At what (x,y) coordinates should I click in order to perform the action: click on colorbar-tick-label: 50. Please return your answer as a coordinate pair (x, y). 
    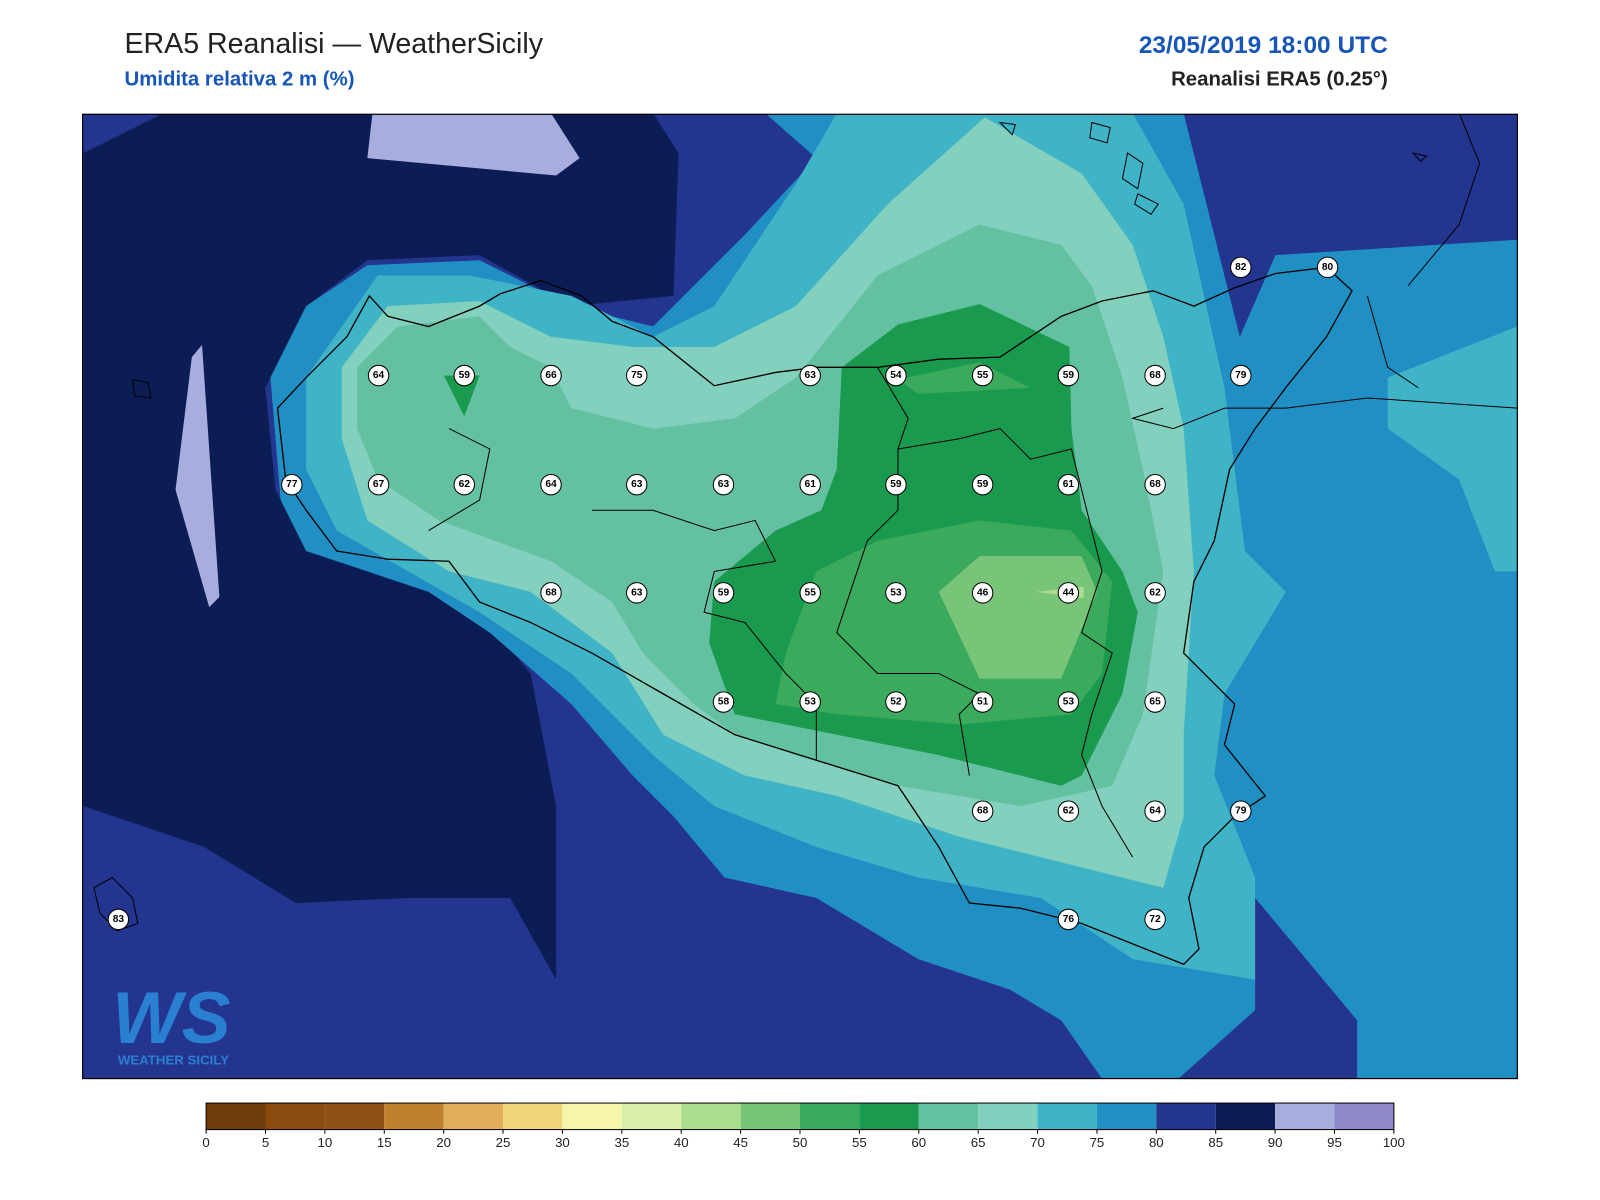
    Looking at the image, I should click on (800, 1142).